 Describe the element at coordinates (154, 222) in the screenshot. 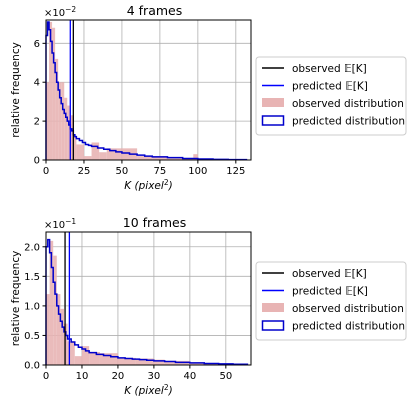

I see `chart-title: 10 frames` at that location.